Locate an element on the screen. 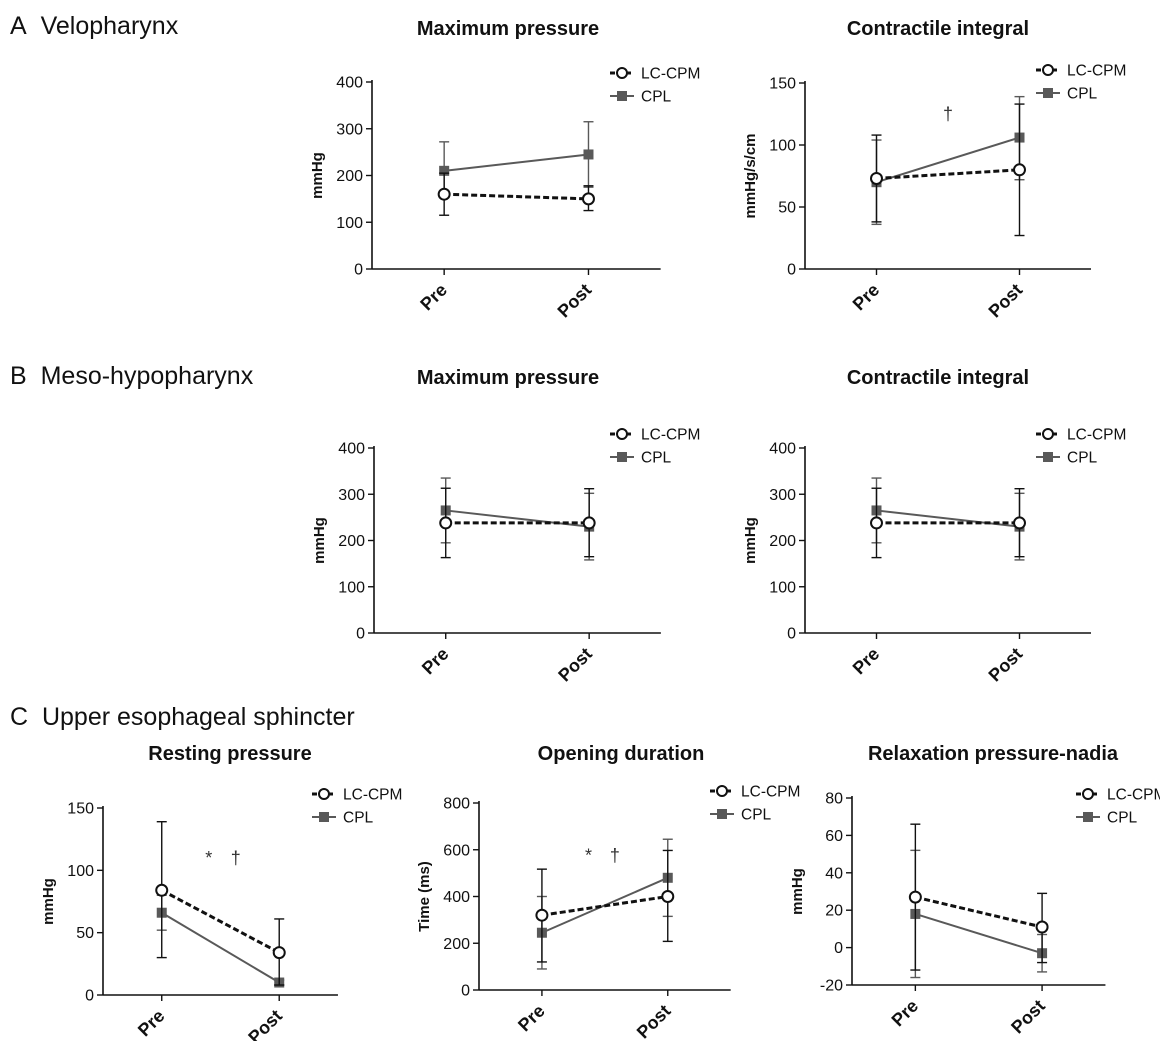  y-tick-label: 20 is located at coordinates (834, 911).